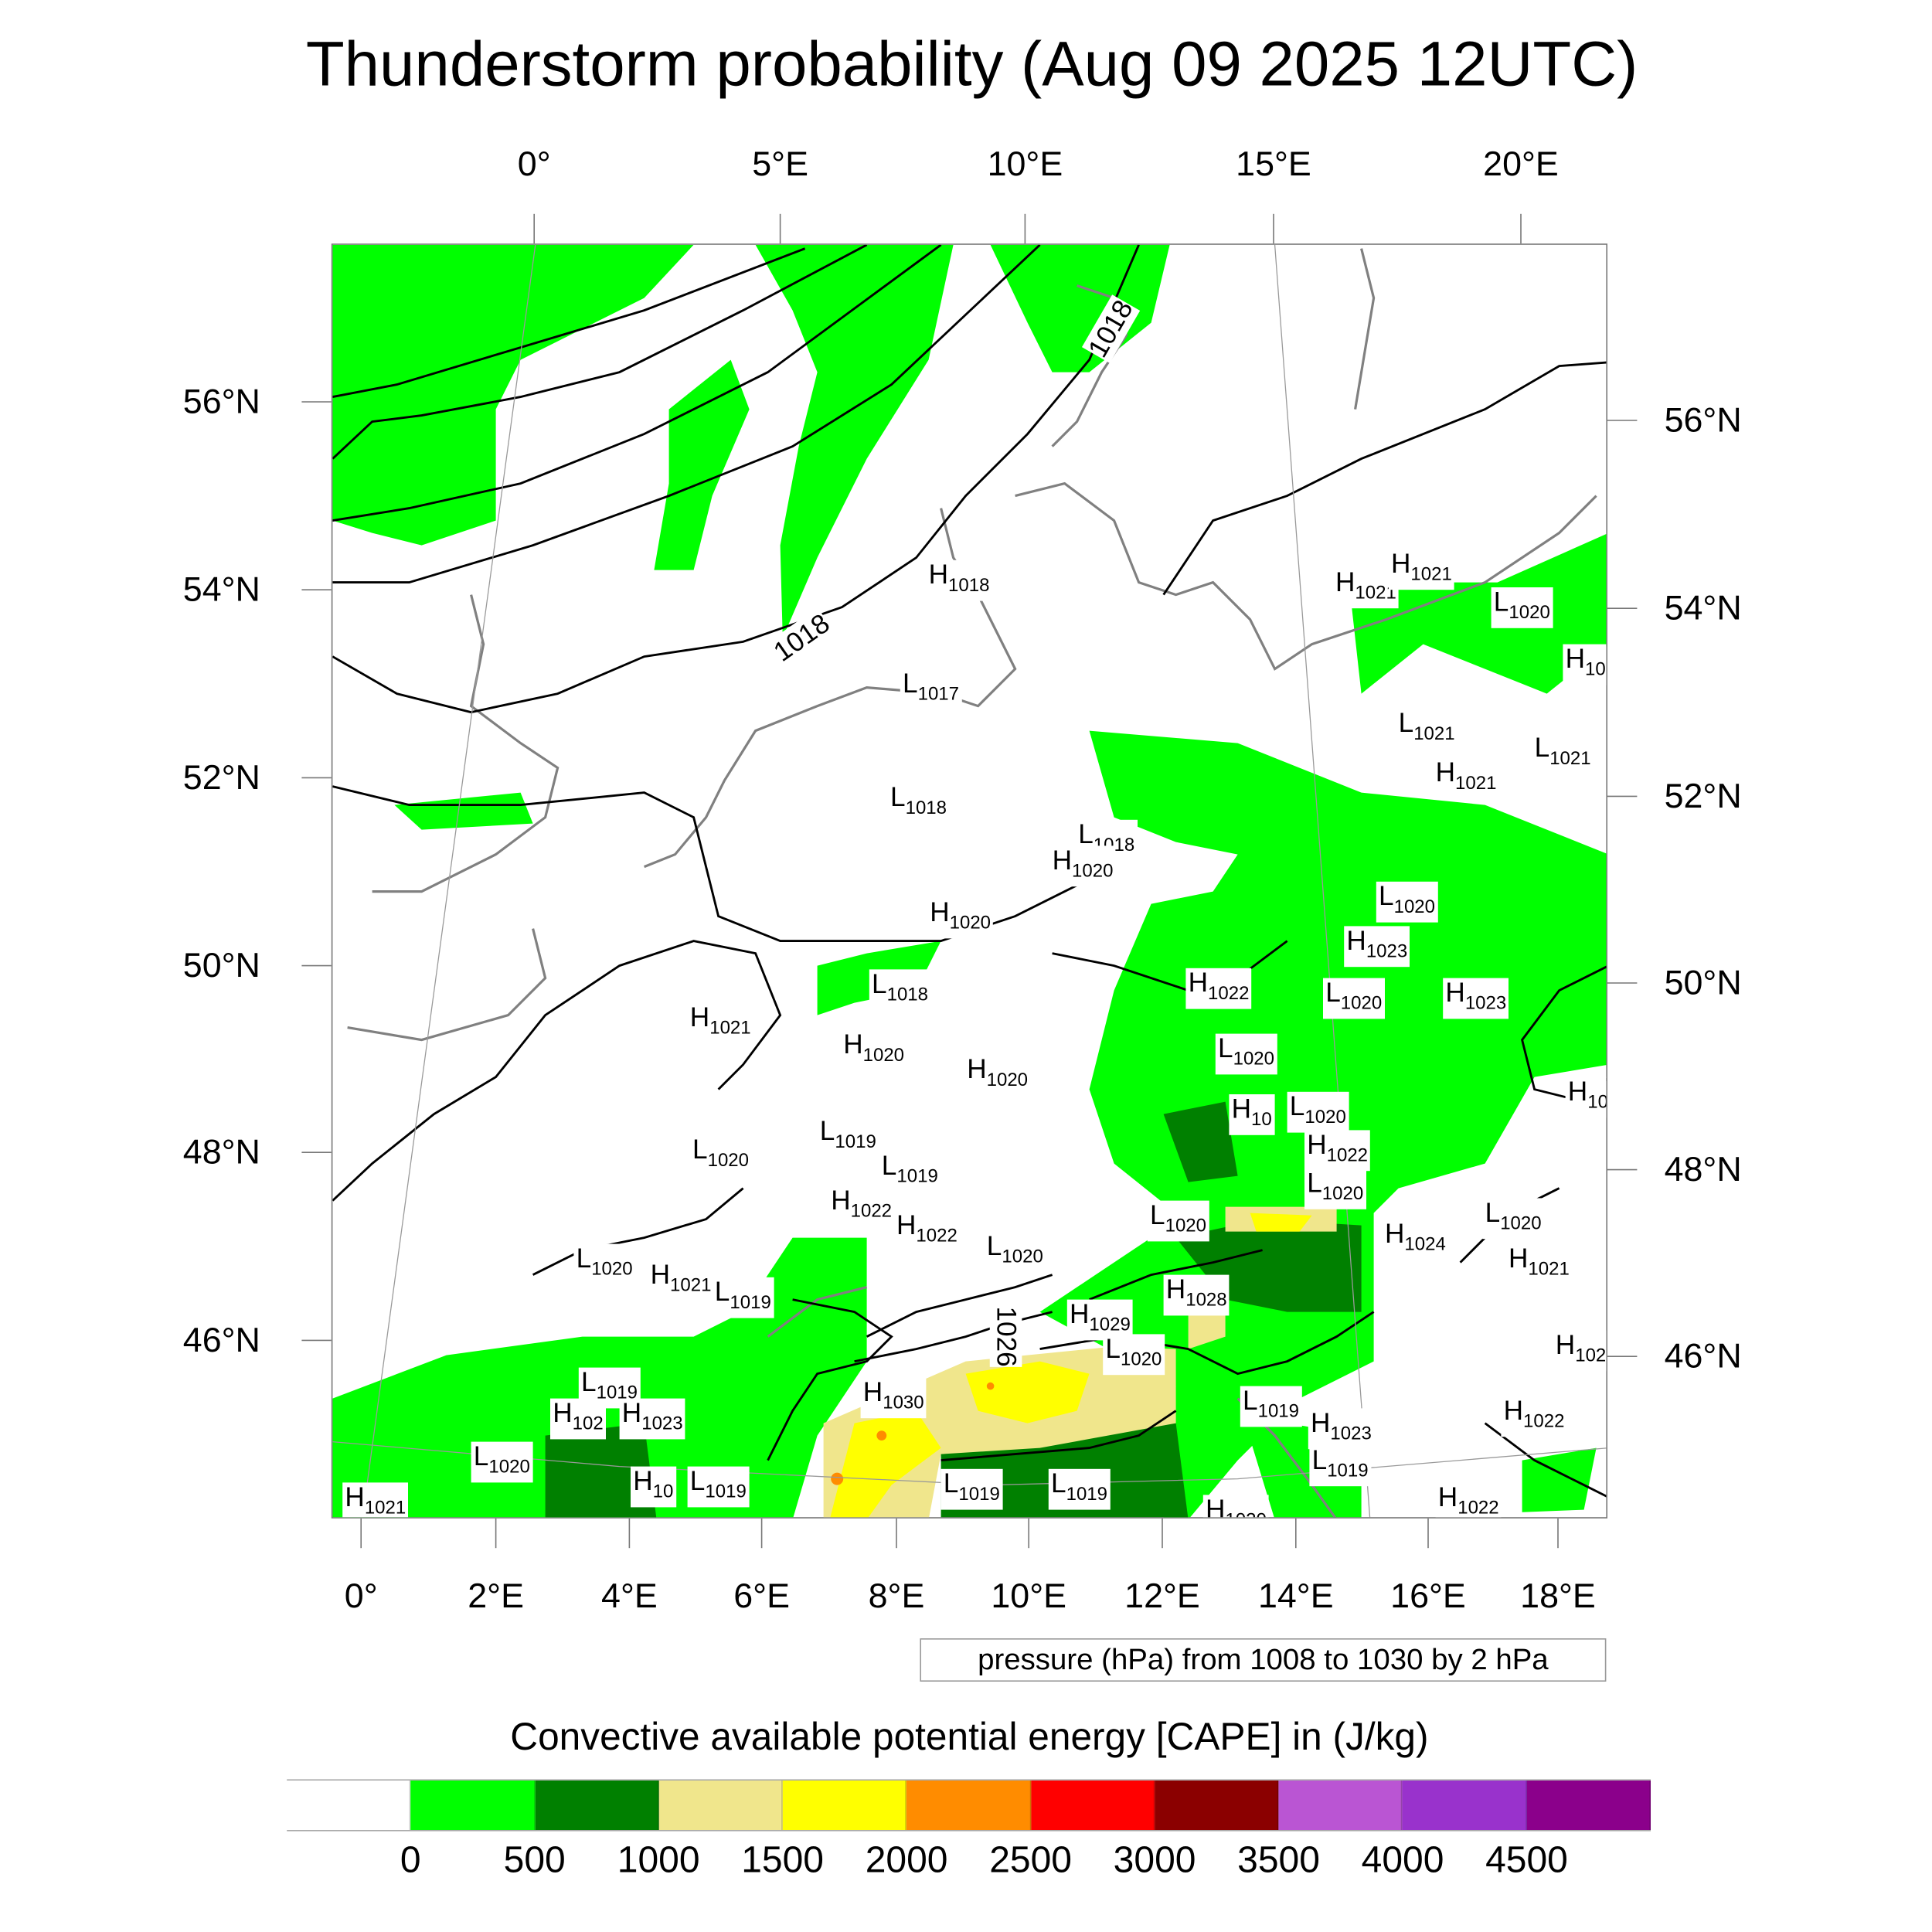 Image resolution: width=1932 pixels, height=1932 pixels. Describe the element at coordinates (691, 1285) in the screenshot. I see `pressure-center-value: 1021` at that location.